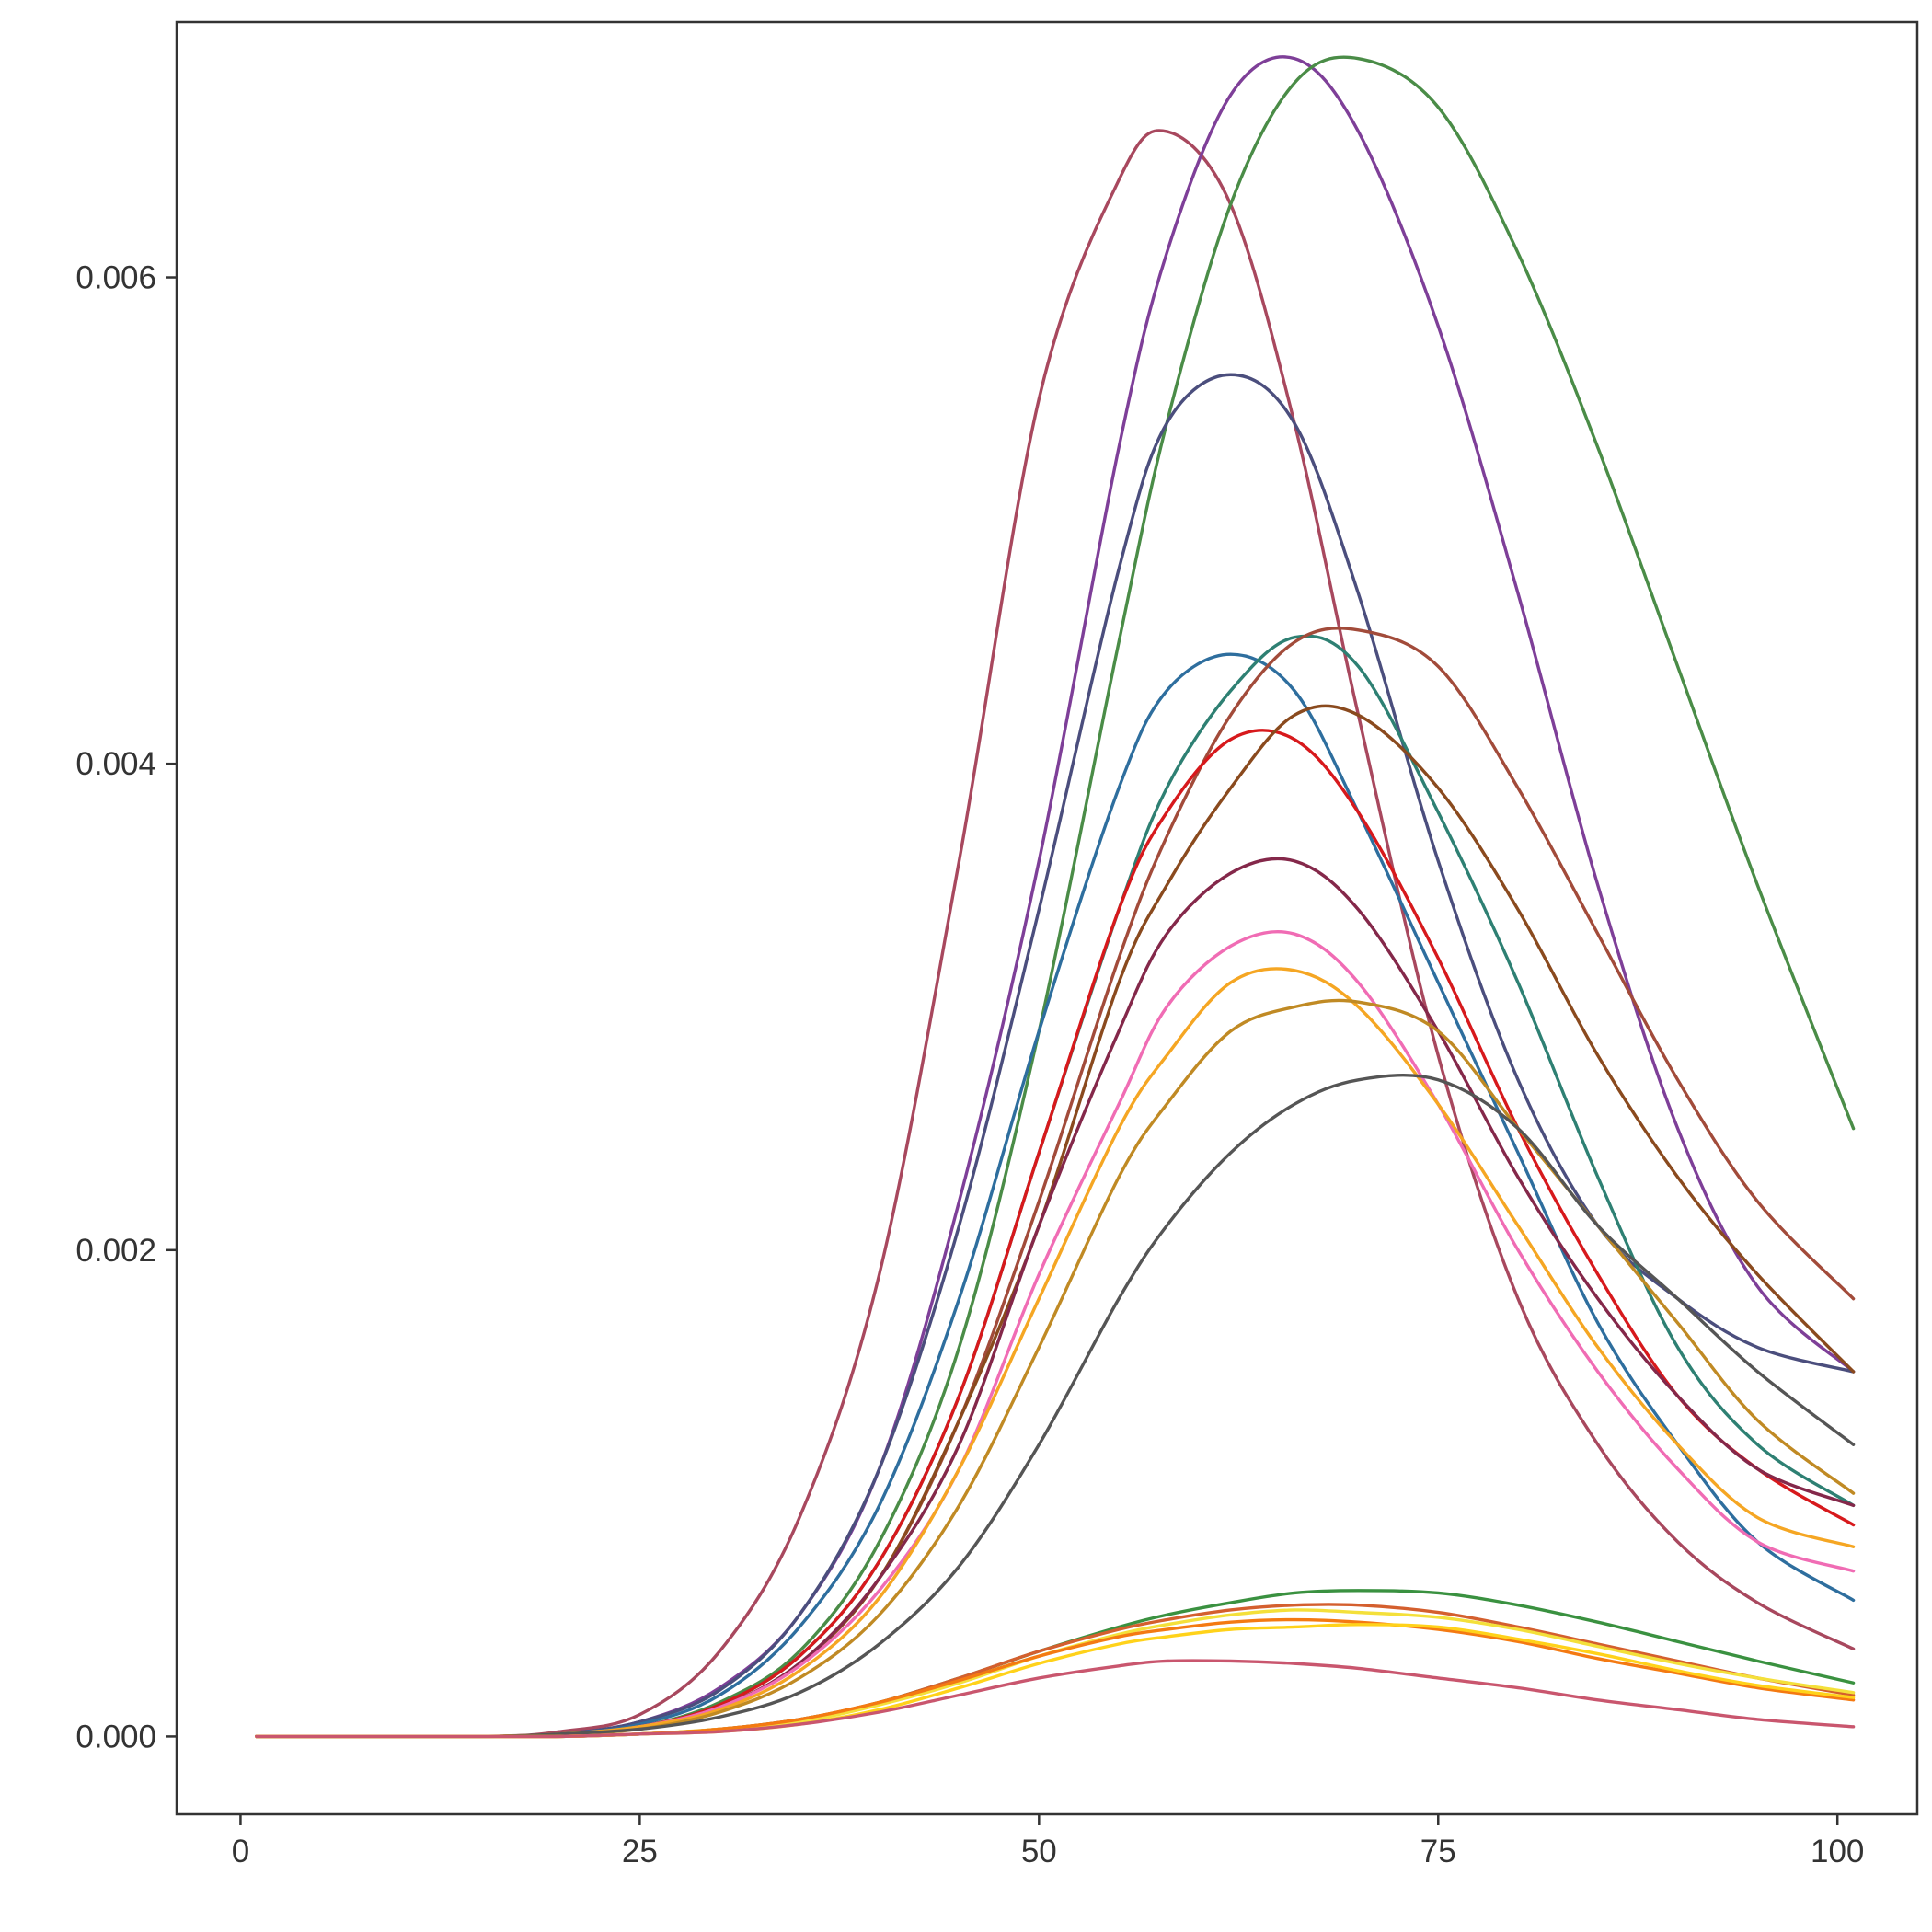 The image size is (1932, 1932). What do you see at coordinates (1438, 1851) in the screenshot?
I see `x-tick-label-75: 75` at bounding box center [1438, 1851].